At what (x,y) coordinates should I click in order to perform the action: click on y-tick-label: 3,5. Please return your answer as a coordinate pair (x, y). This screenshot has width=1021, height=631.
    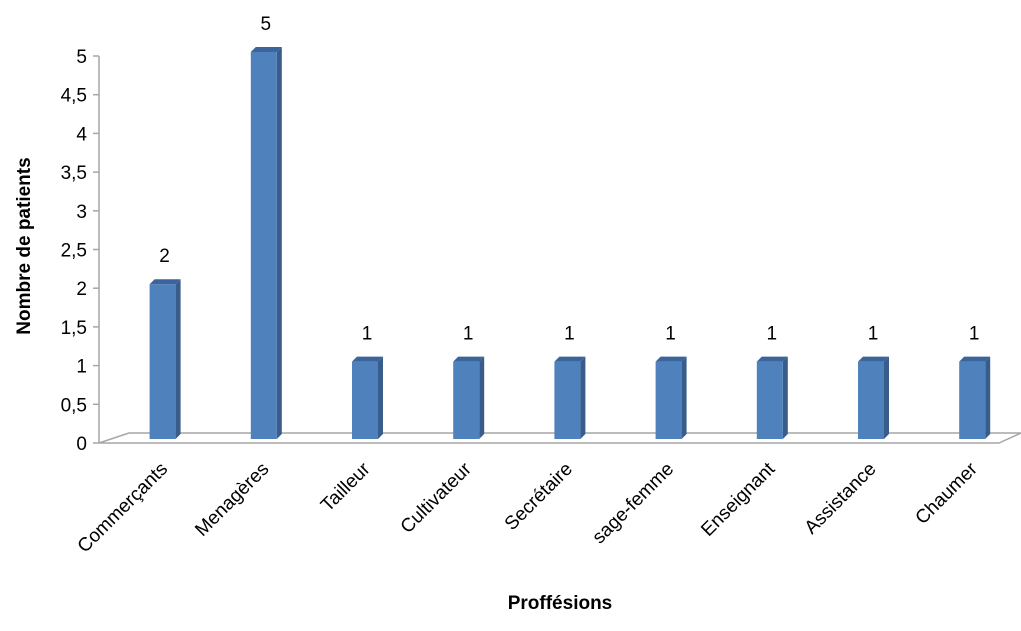
    Looking at the image, I should click on (74, 173).